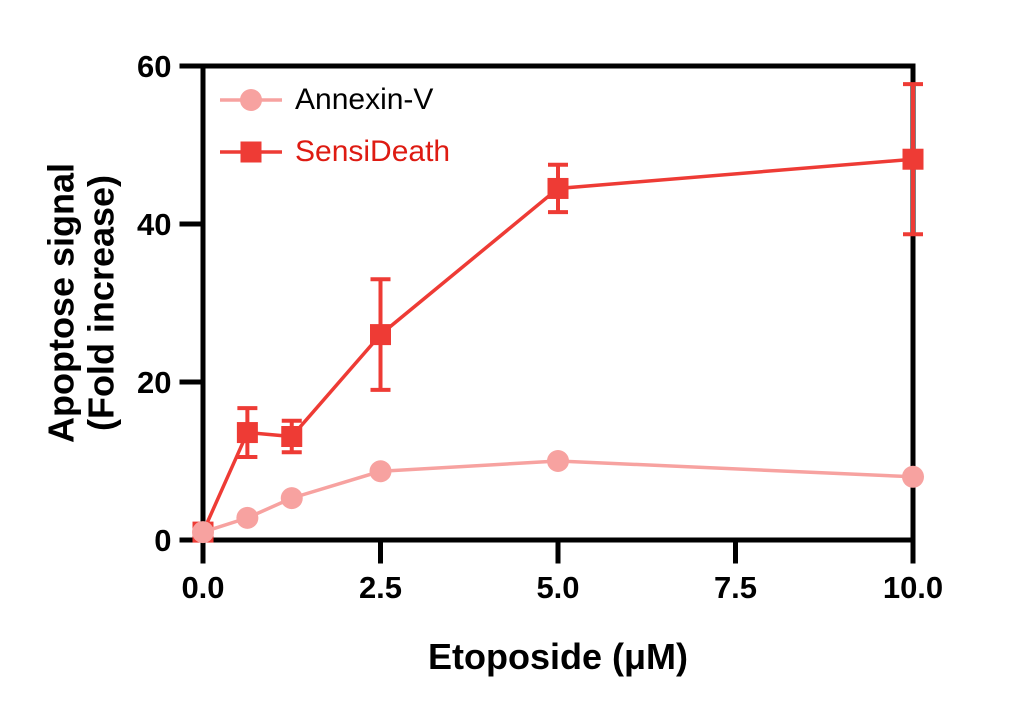  I want to click on circle-marker-icon, so click(251, 100).